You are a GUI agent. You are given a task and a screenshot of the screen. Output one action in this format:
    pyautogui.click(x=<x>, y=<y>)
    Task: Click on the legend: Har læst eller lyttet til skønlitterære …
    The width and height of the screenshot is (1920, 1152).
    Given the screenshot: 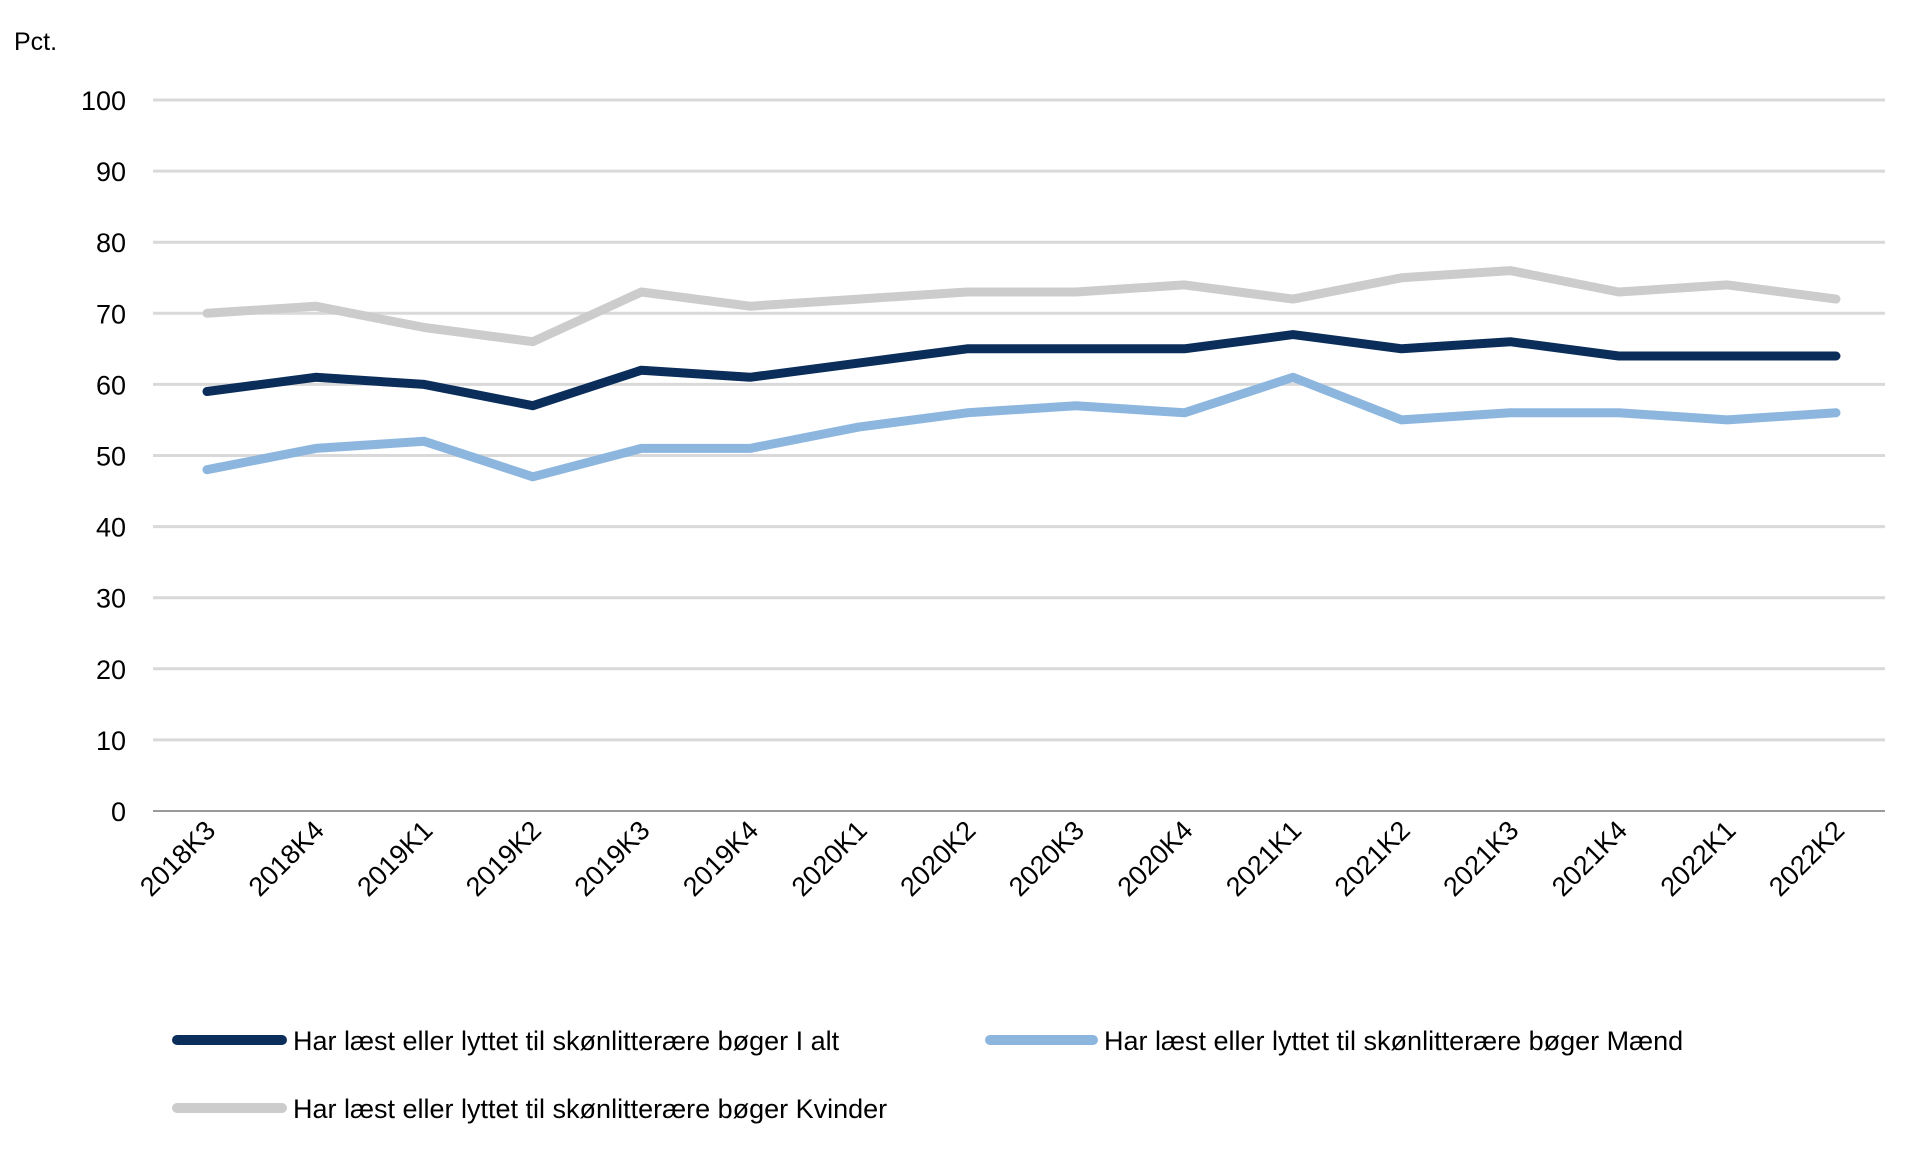 What is the action you would take?
    pyautogui.click(x=927, y=1075)
    